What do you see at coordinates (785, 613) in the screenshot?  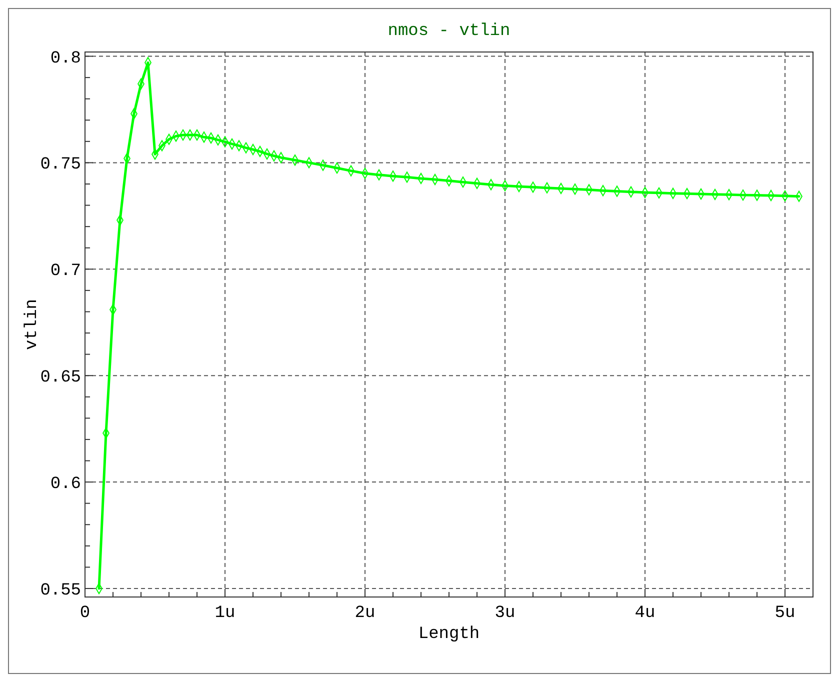 I see `x-tick-label: 5u` at bounding box center [785, 613].